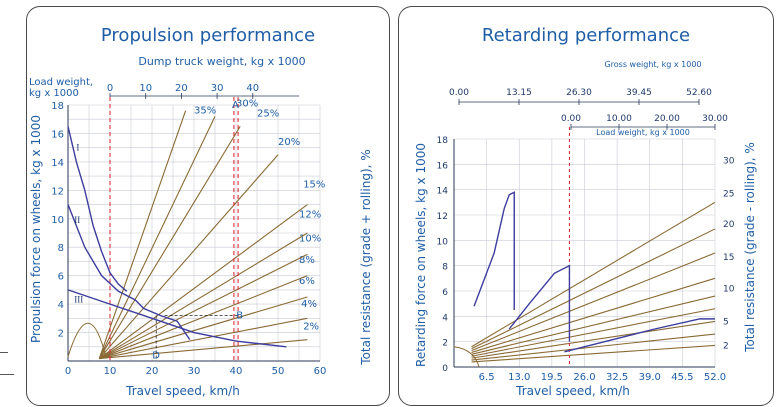  What do you see at coordinates (539, 303) in the screenshot?
I see `retarding-curve-II` at bounding box center [539, 303].